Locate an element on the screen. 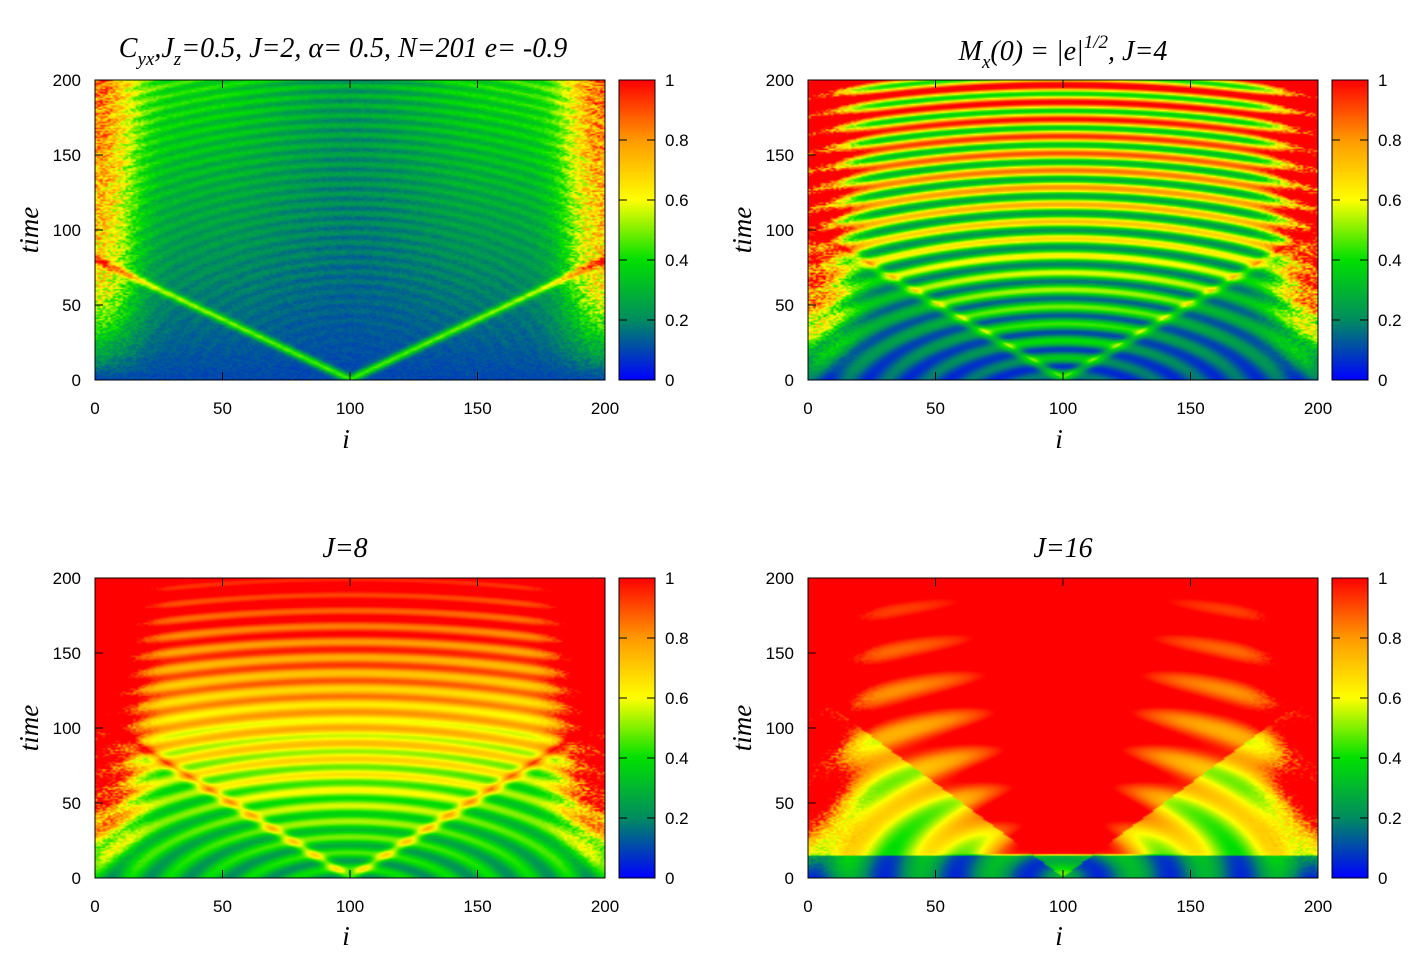 The image size is (1416, 970). chart-title-1: Cyx,Jz=0.5, J=2, α= 0.5, N=201 e= -0.9 is located at coordinates (343, 51).